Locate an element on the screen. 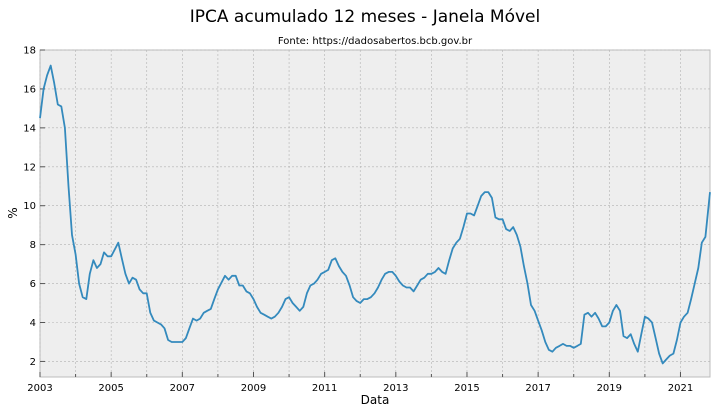 Image resolution: width=717 pixels, height=414 pixels. x-tick-label: 2019 is located at coordinates (609, 388).